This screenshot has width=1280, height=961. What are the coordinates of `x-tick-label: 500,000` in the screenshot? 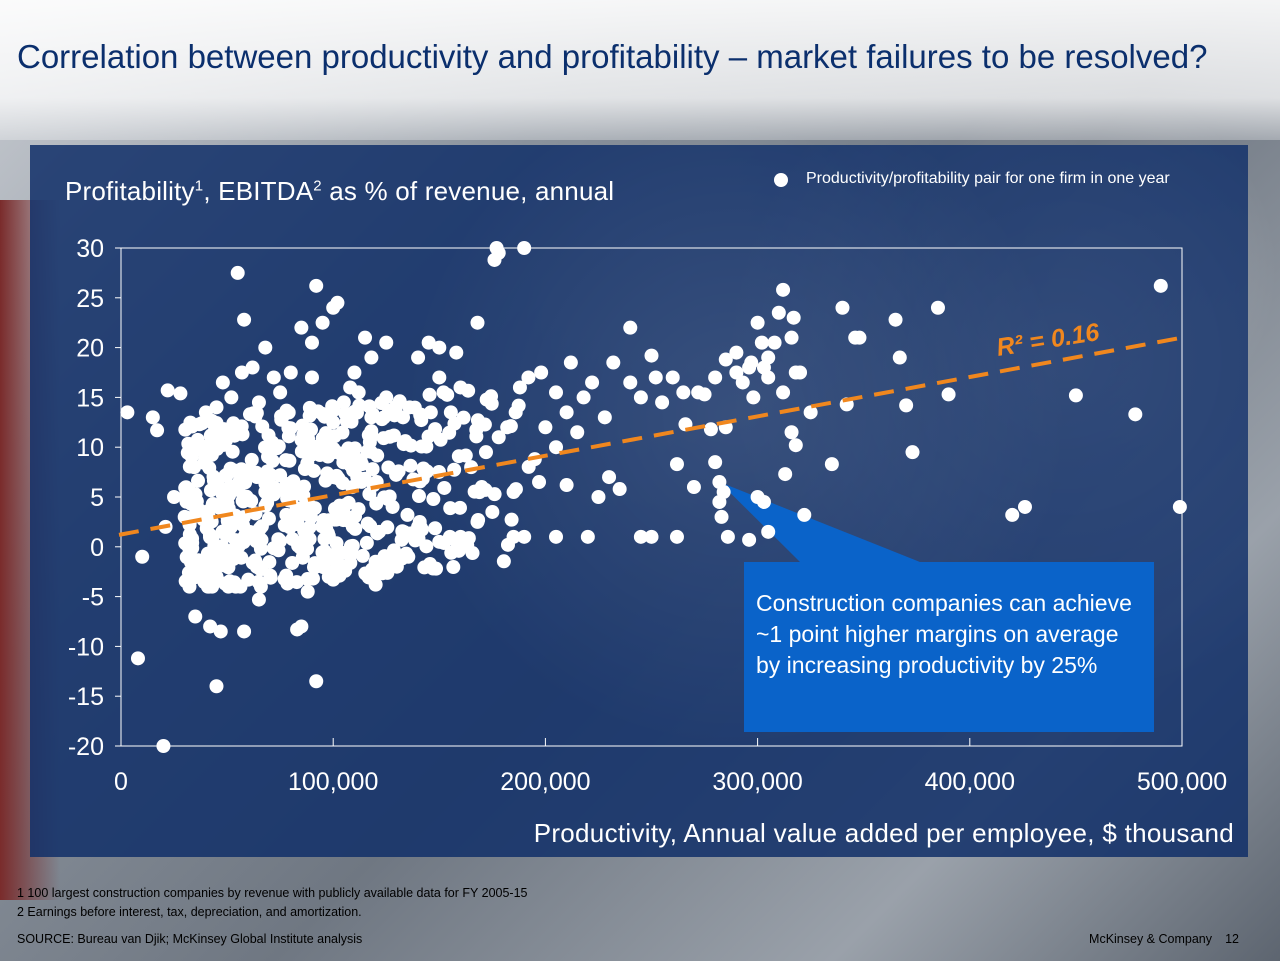 It's located at (1182, 782).